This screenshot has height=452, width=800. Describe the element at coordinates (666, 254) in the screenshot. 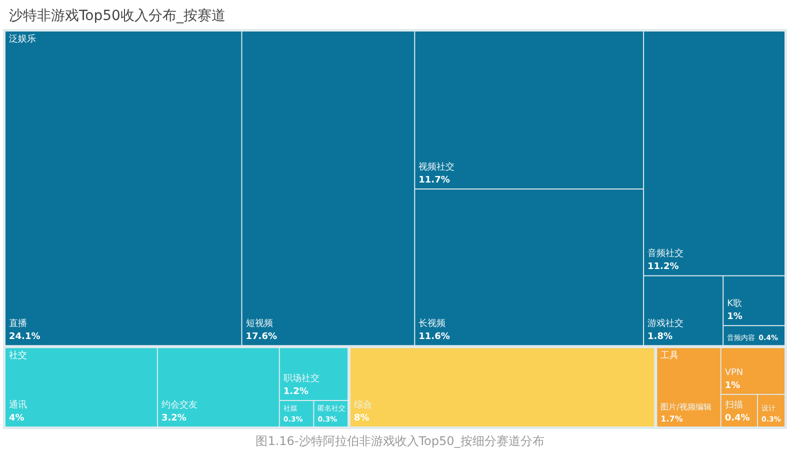

I see `category-label: 音频社交` at that location.